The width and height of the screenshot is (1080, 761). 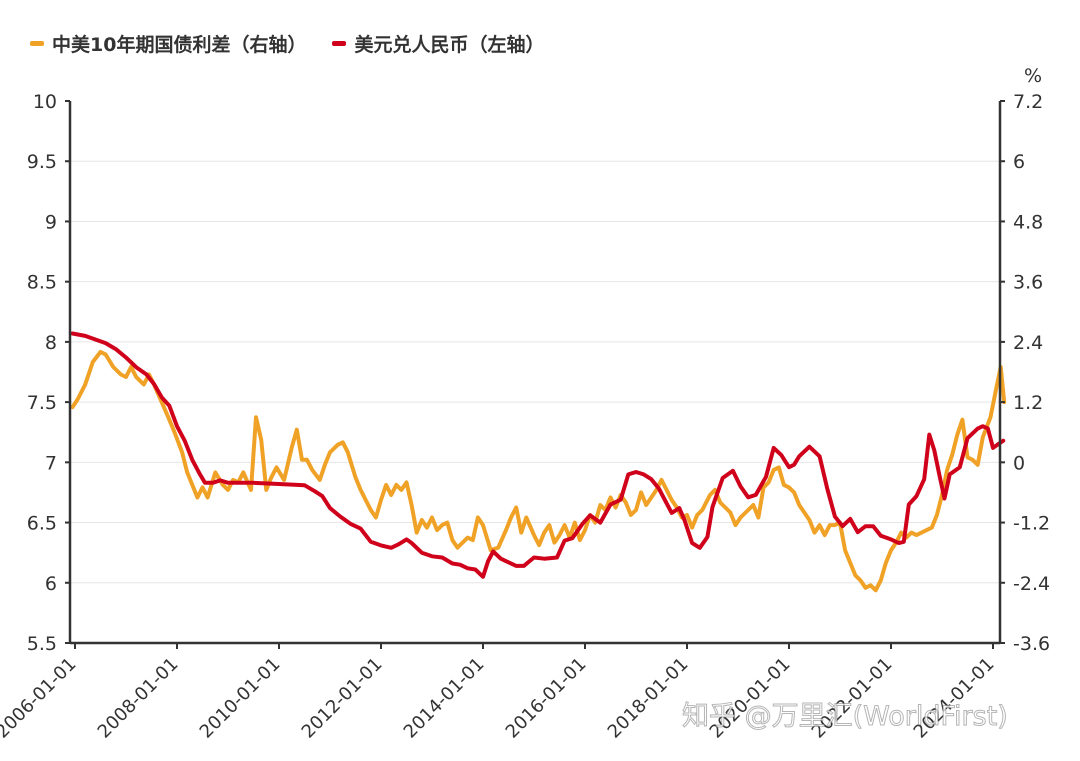 I want to click on x-tick-label: 2012-01-01, so click(x=342, y=698).